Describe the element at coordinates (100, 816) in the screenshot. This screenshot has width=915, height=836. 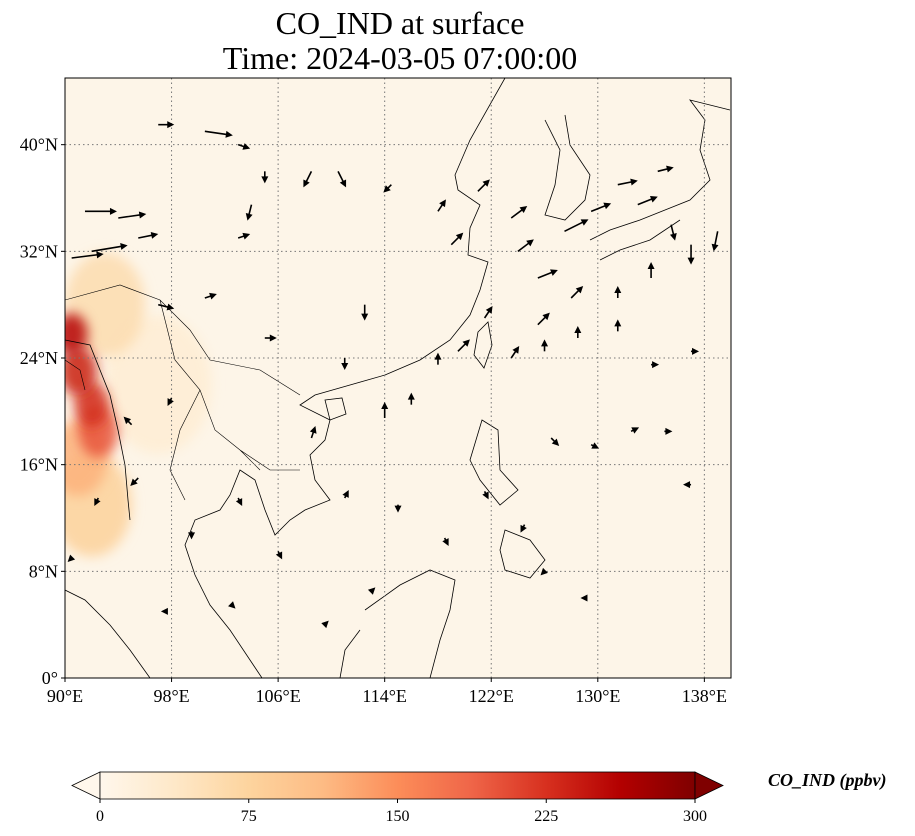
I see `colorbar-tick-label: 0` at that location.